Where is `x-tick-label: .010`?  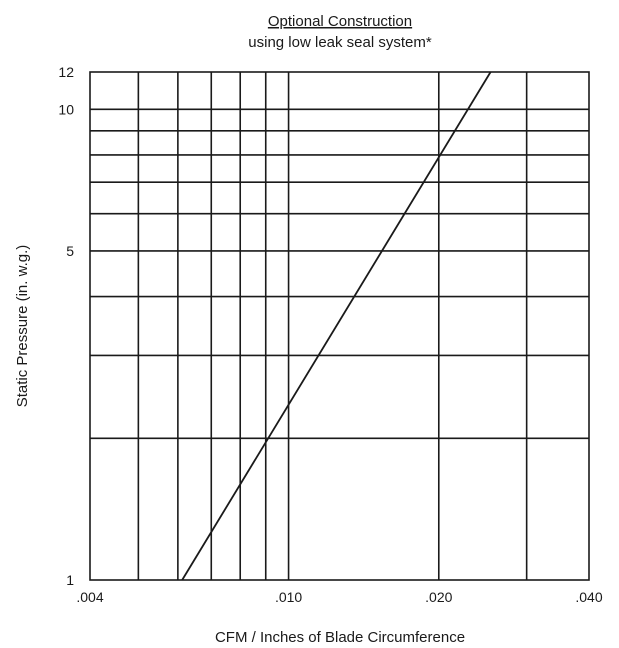
x-tick-label: .010 is located at coordinates (288, 597).